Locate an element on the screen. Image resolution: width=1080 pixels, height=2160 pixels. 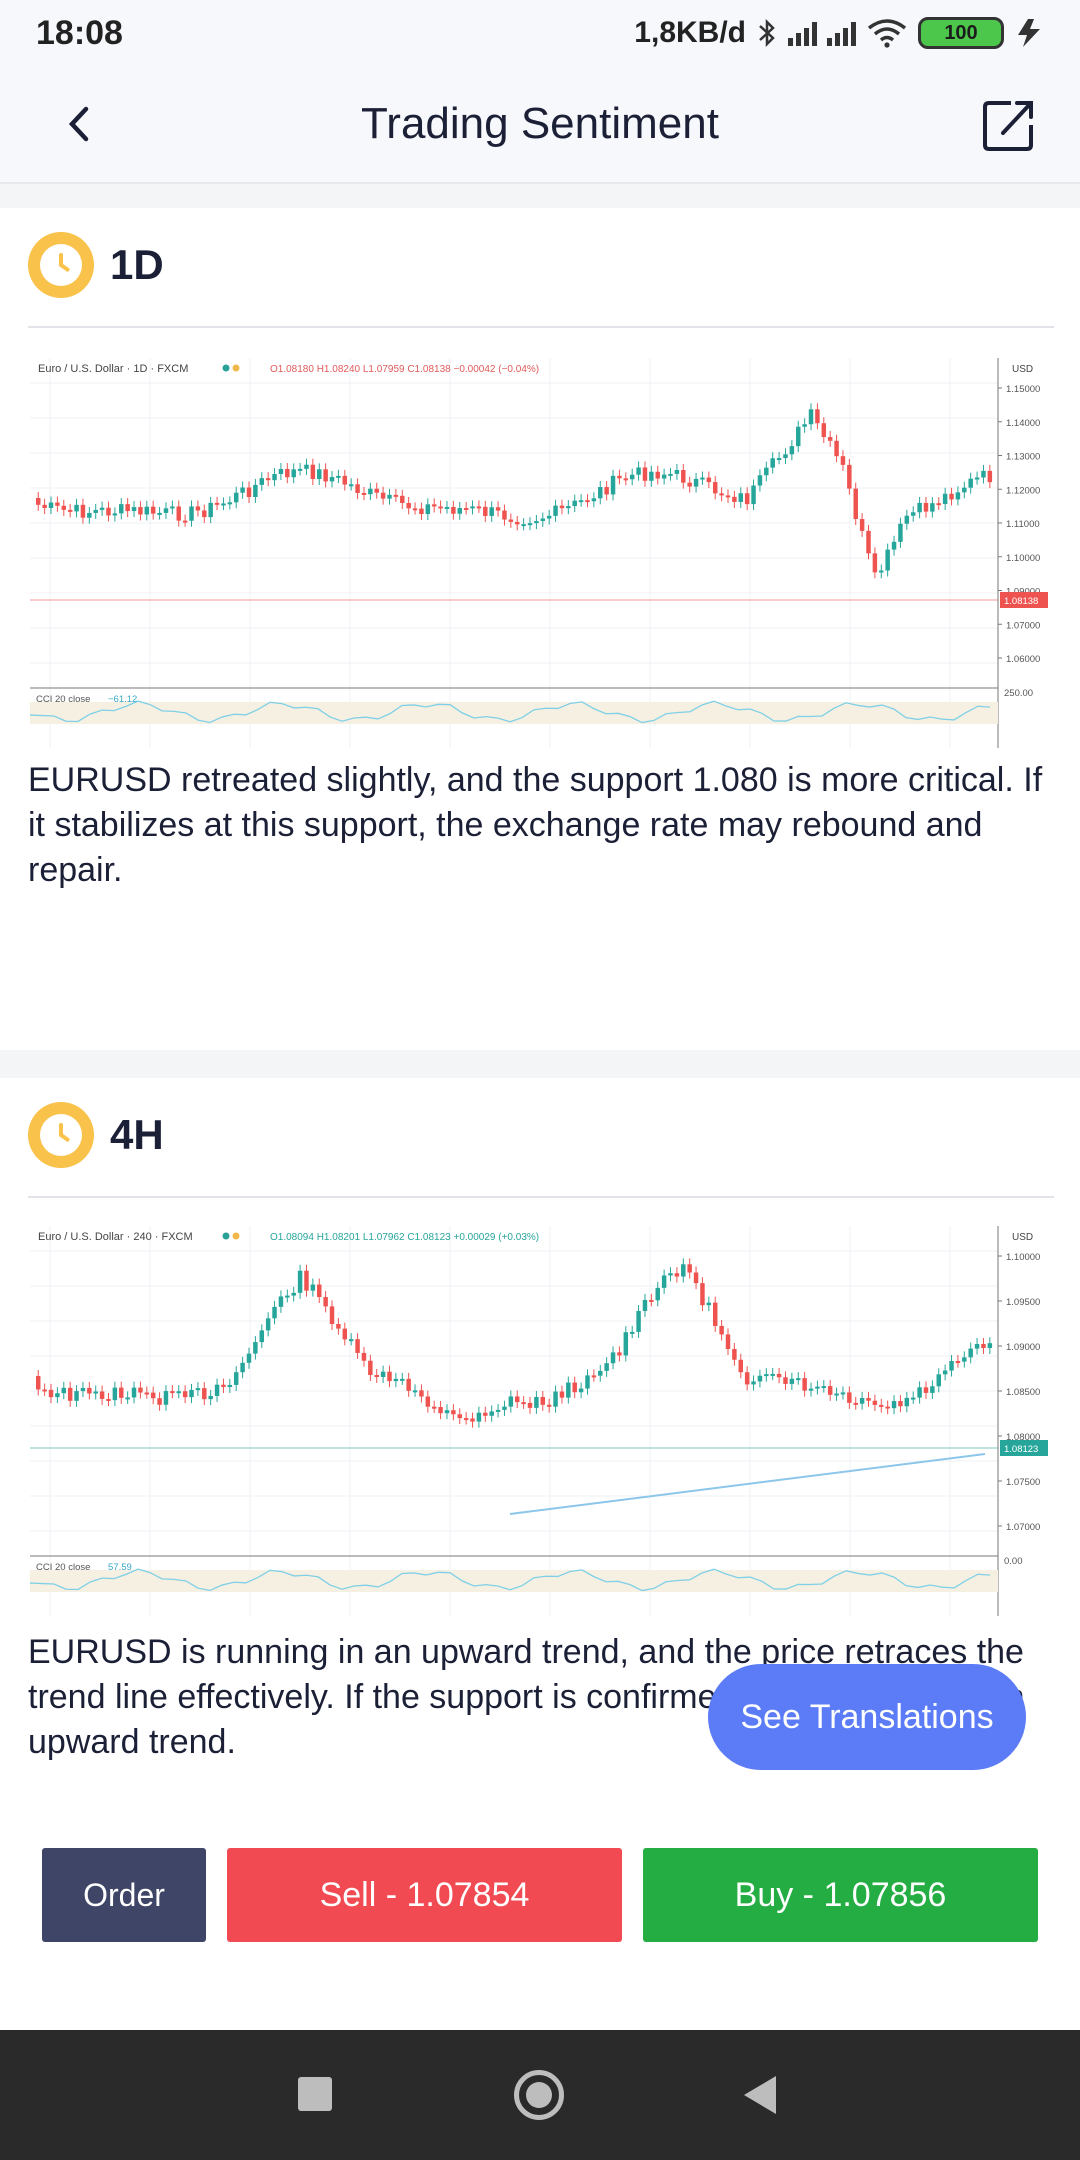
back-nav-button is located at coordinates (760, 2095).